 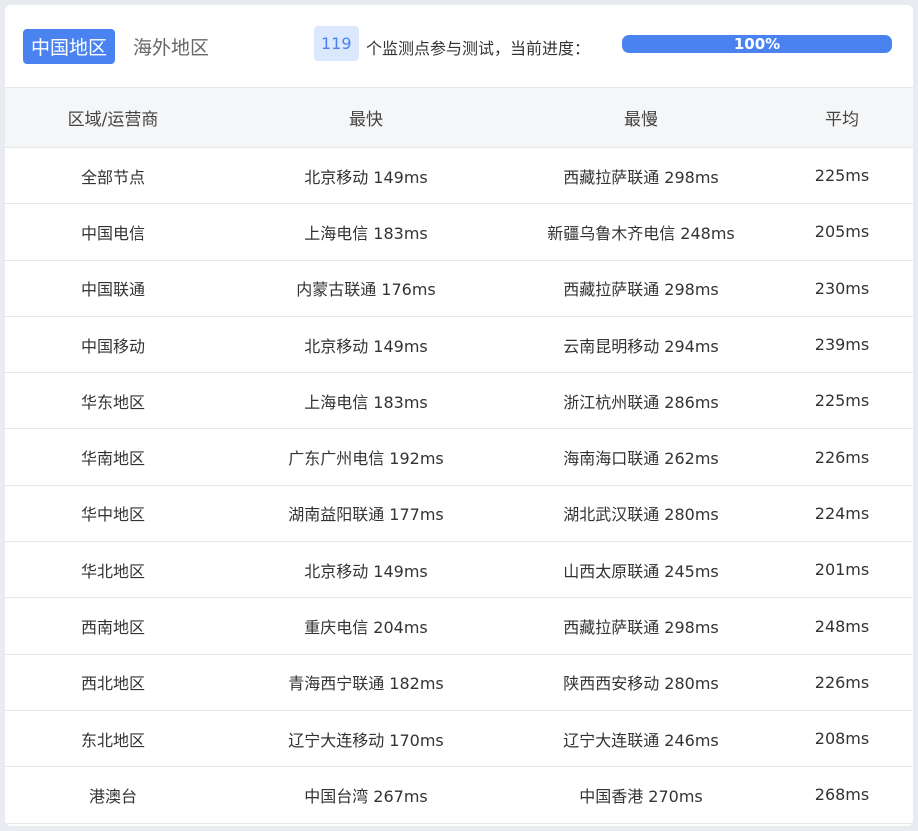 What do you see at coordinates (366, 795) in the screenshot?
I see `table-cell: 中国台湾 267ms` at bounding box center [366, 795].